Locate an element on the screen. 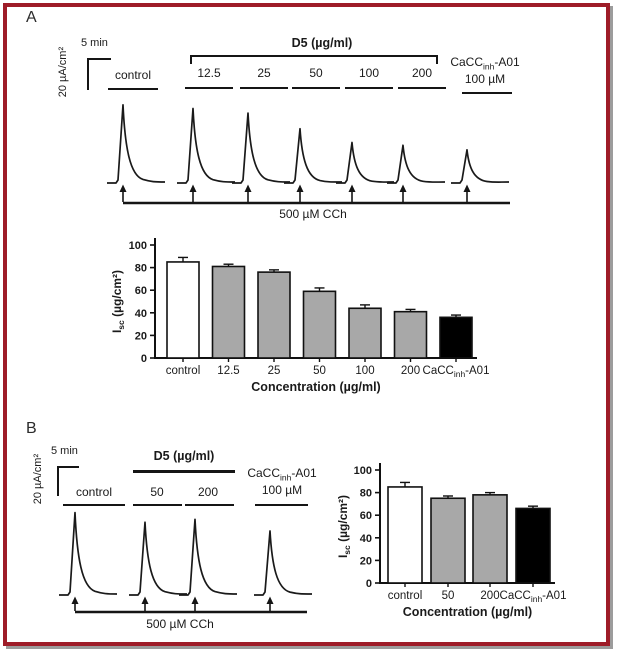 The width and height of the screenshot is (617, 656). panel-a-control-label: control is located at coordinates (133, 75).